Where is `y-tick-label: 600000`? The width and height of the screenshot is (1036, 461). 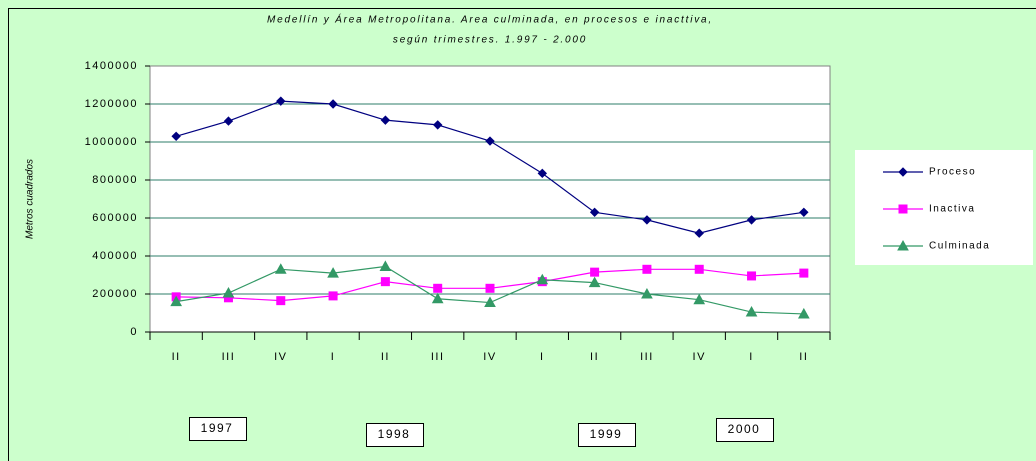
y-tick-label: 600000 is located at coordinates (115, 218).